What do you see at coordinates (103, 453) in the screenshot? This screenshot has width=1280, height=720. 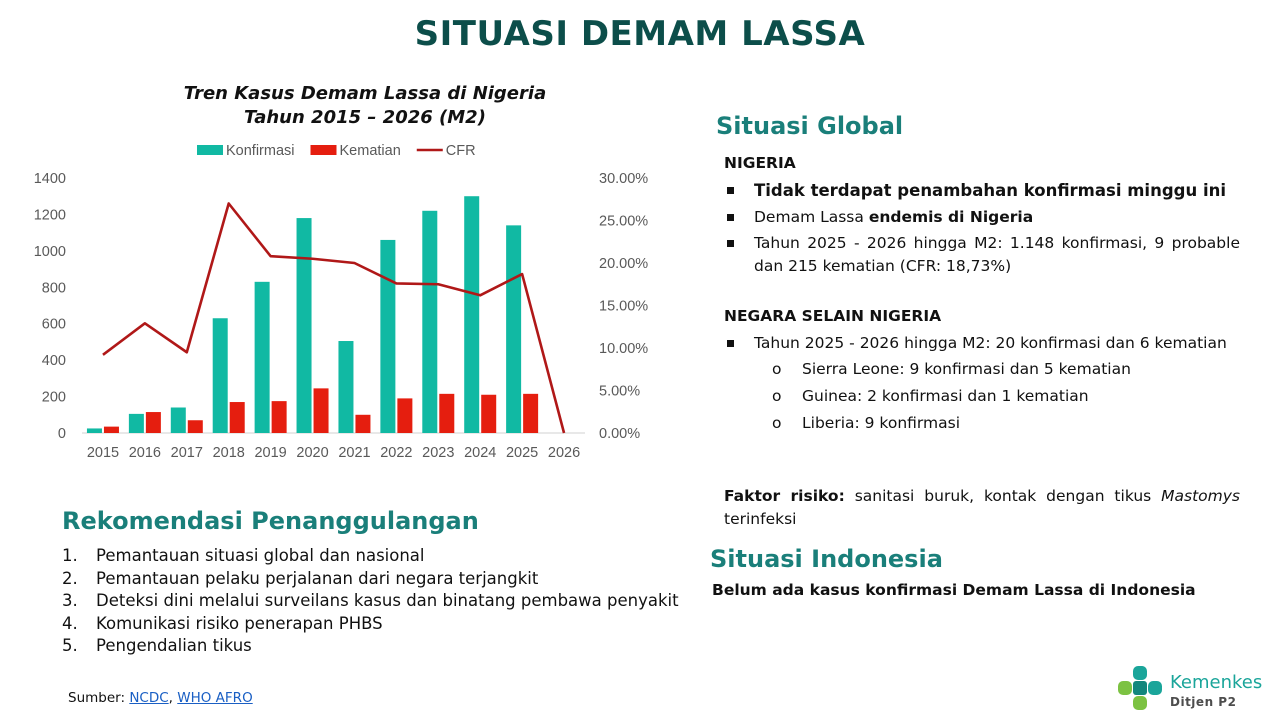 I see `x-tick-label: 2015` at bounding box center [103, 453].